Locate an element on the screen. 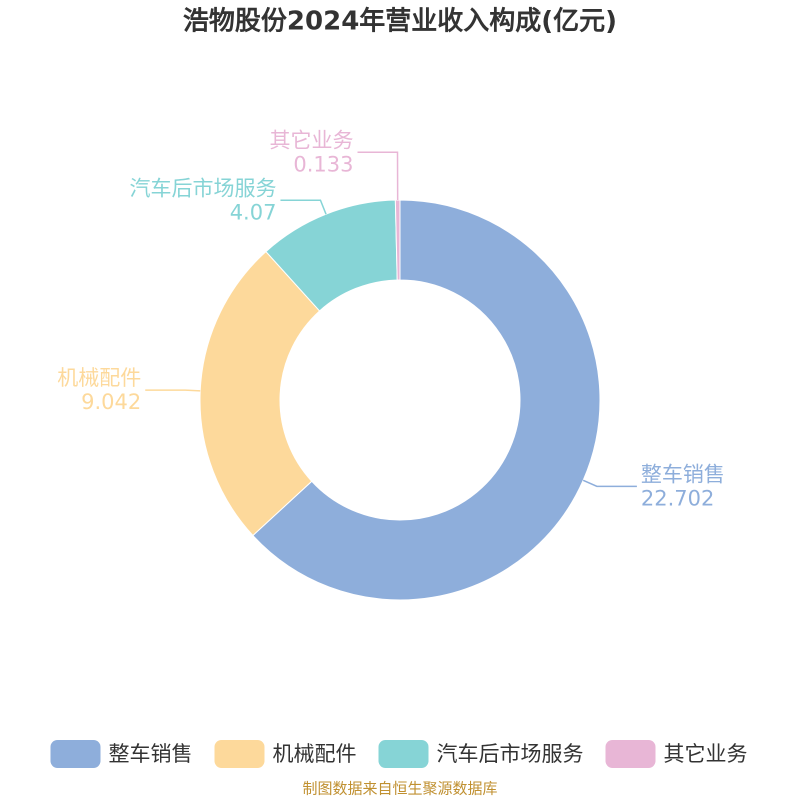 This screenshot has height=800, width=800. slice-label: 汽车后市场服务 is located at coordinates (202, 188).